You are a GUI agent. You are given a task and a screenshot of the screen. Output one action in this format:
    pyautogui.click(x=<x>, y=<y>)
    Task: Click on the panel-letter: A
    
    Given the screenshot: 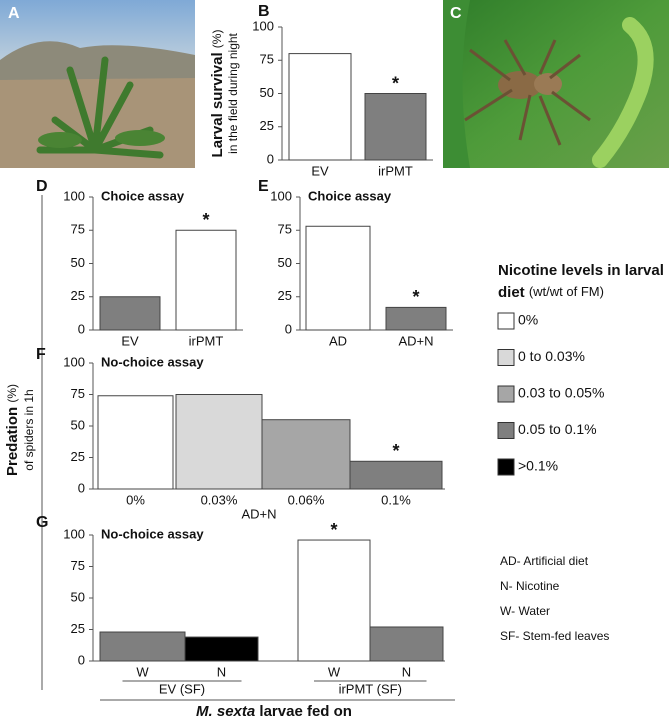 What is the action you would take?
    pyautogui.click(x=14, y=13)
    